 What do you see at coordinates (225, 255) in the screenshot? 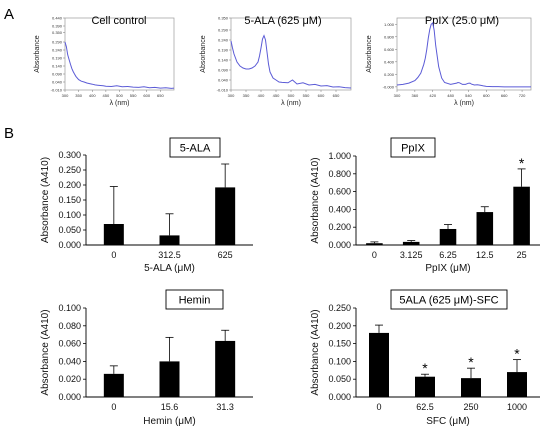
I see `x-tick-label: 625` at bounding box center [225, 255].